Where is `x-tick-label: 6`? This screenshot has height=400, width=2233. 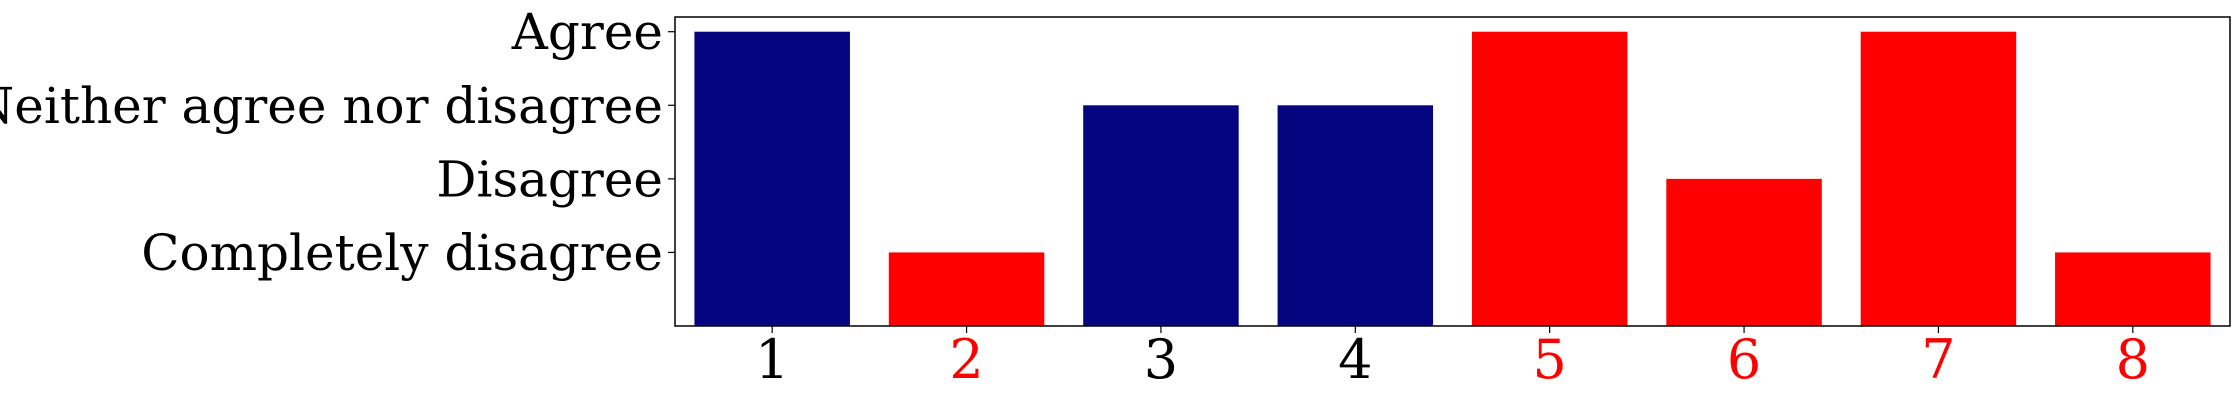
x-tick-label: 6 is located at coordinates (1744, 359).